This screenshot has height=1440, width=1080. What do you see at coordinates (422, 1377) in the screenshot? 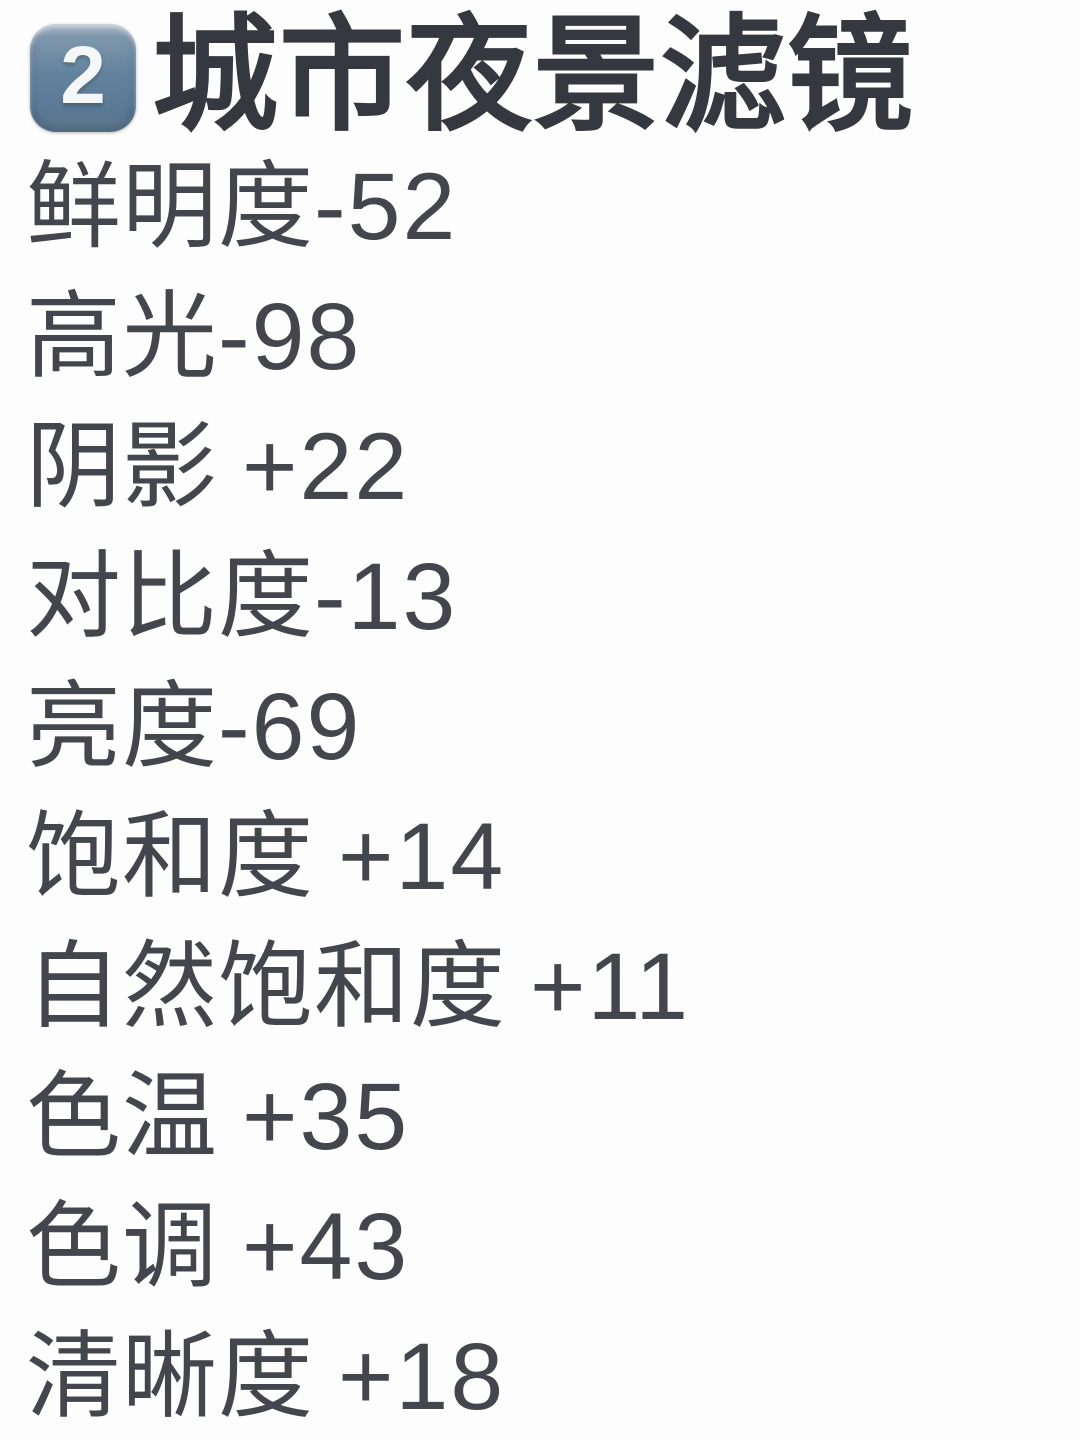
I see `filter-value: +18` at bounding box center [422, 1377].